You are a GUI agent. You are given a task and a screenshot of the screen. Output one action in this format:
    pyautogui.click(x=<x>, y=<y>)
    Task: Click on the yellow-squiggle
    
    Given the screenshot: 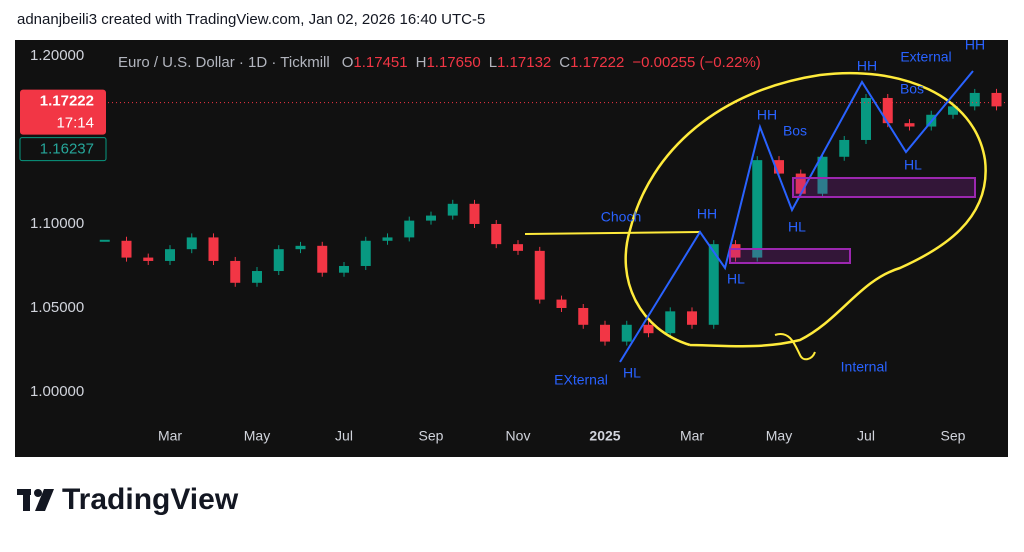 What is the action you would take?
    pyautogui.click(x=795, y=347)
    